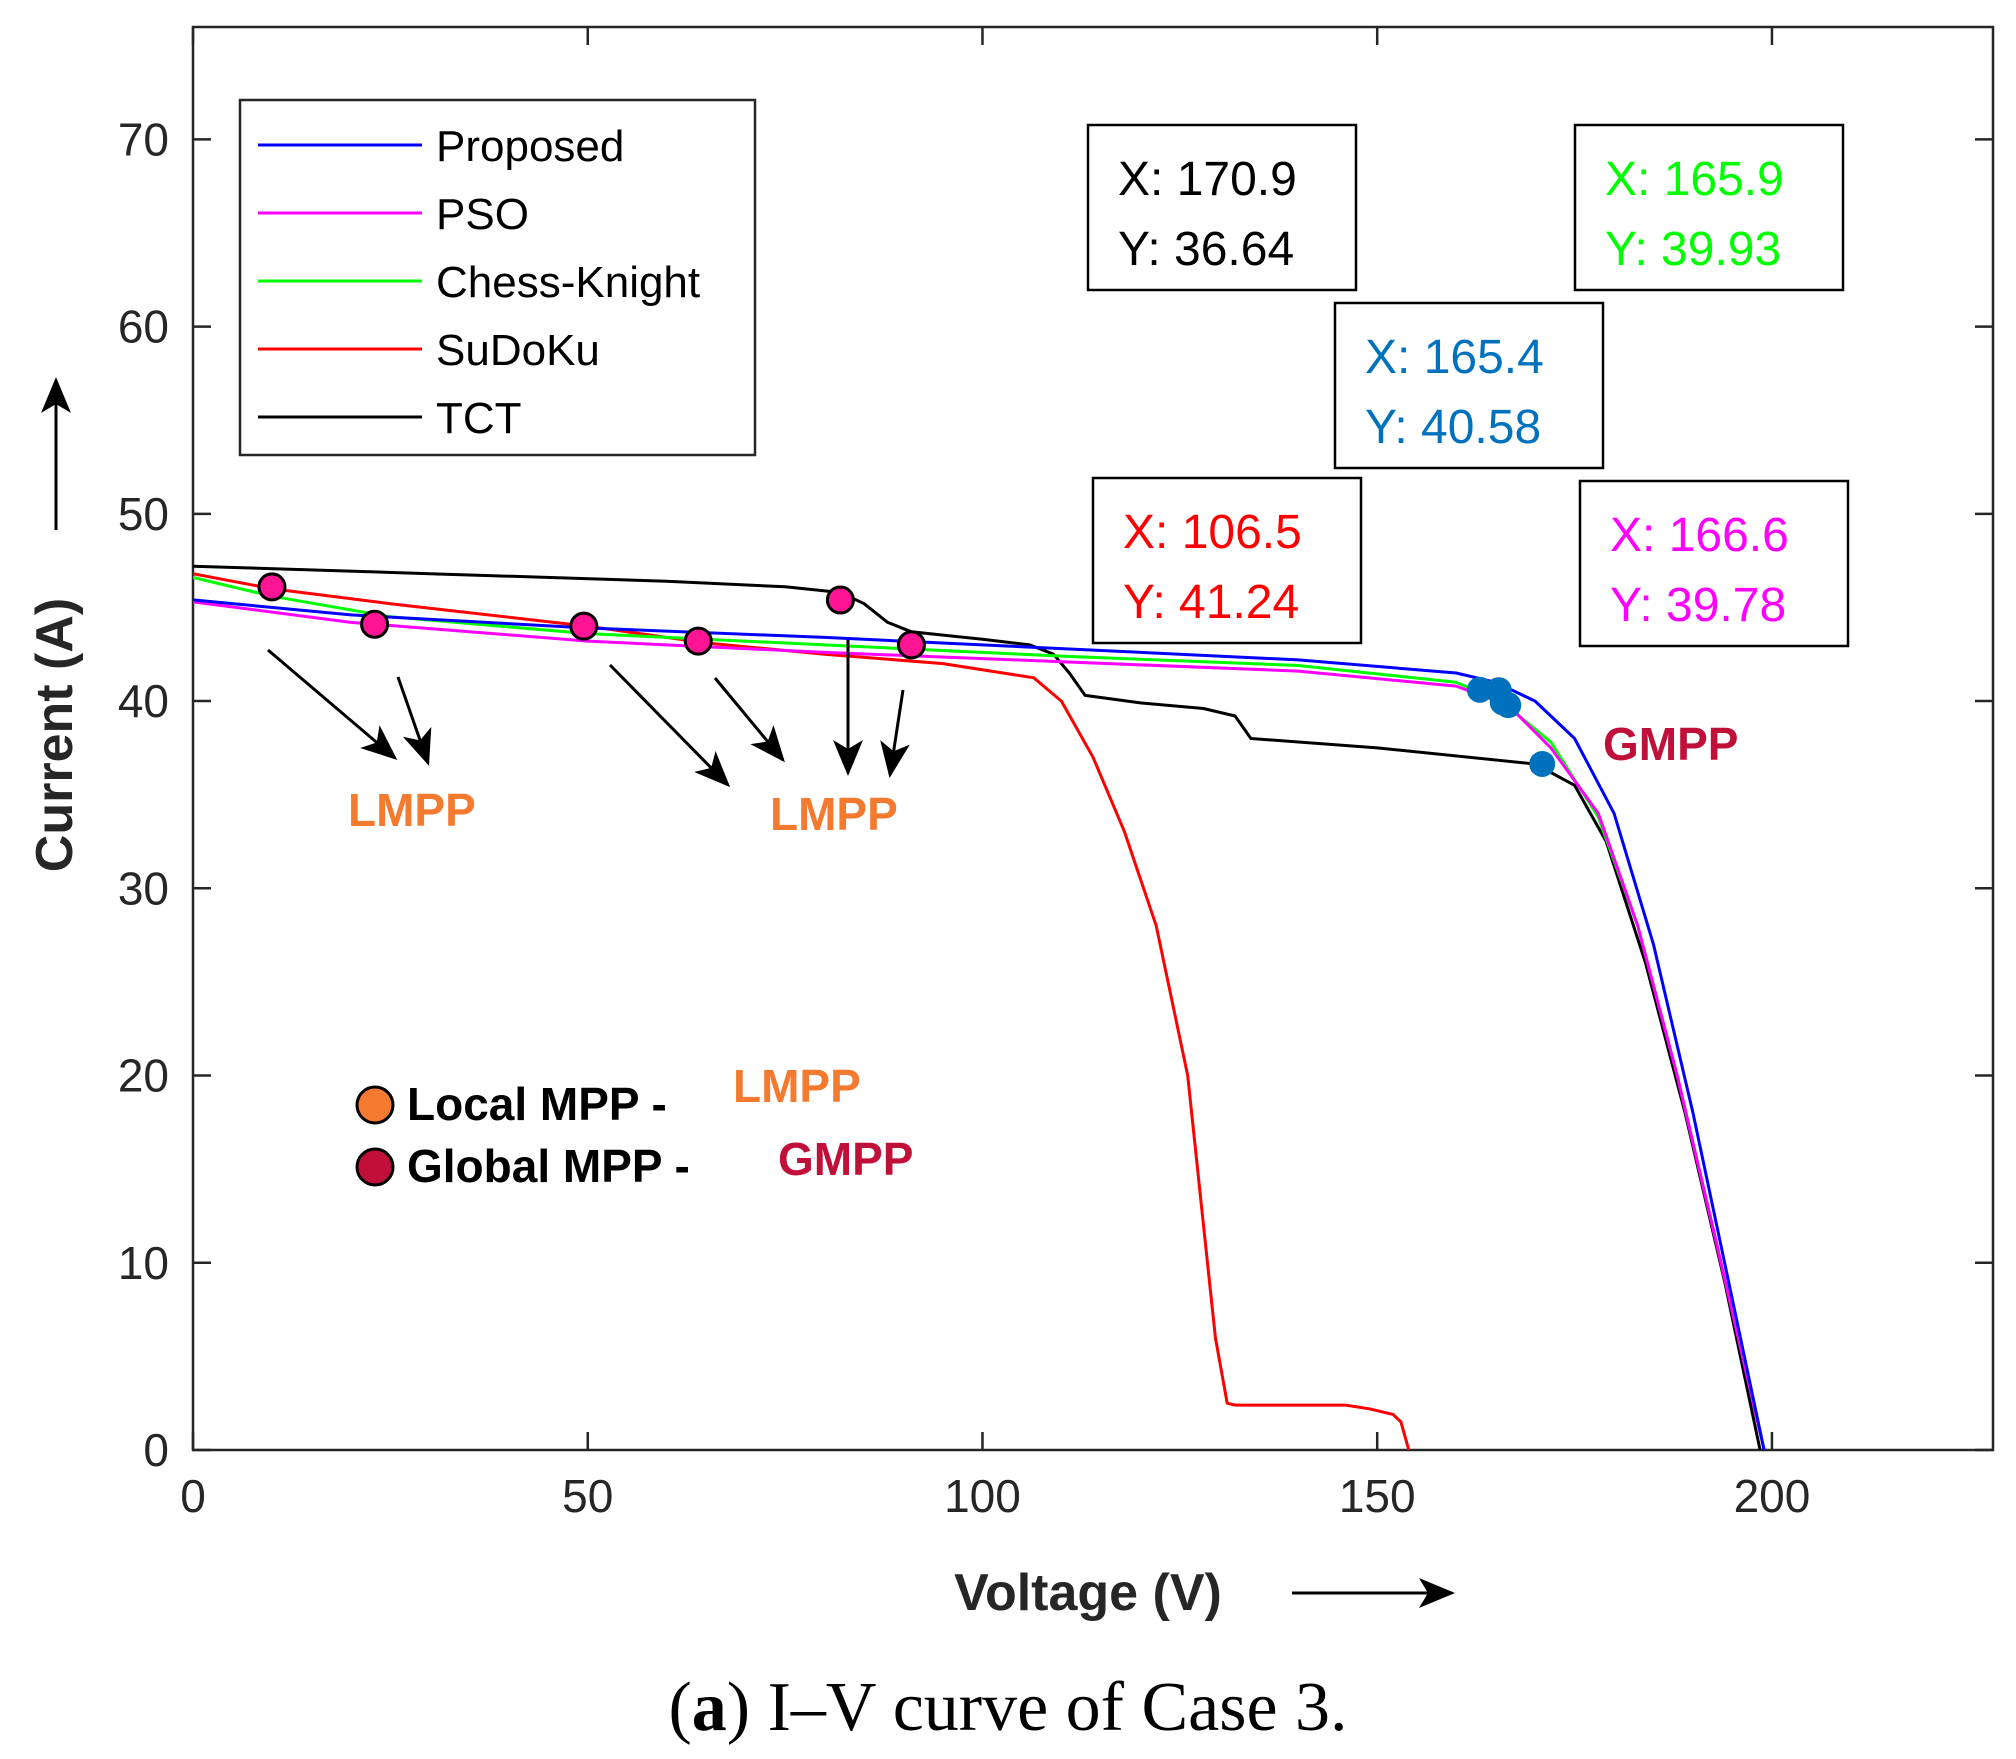  Describe the element at coordinates (1227, 560) in the screenshot. I see `datatip: X: 106.5 Y: 41.24` at that location.